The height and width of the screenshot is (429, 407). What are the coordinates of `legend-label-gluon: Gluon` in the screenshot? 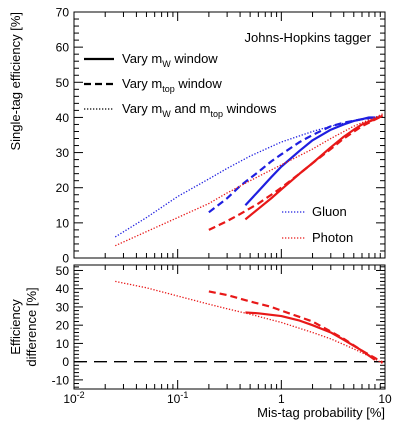 It's located at (329, 211).